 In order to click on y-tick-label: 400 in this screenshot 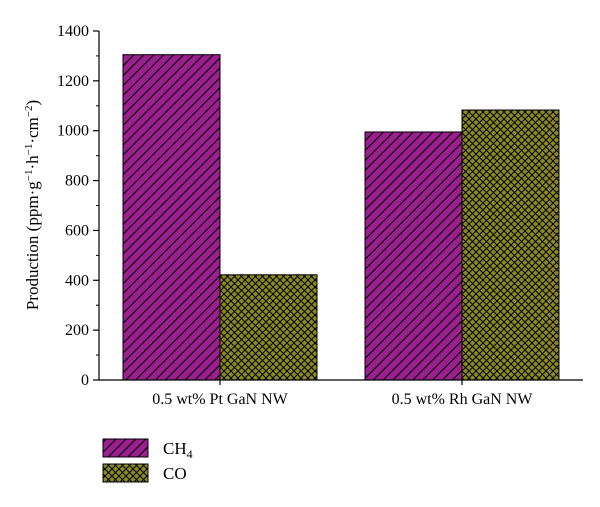, I will do `click(77, 280)`.